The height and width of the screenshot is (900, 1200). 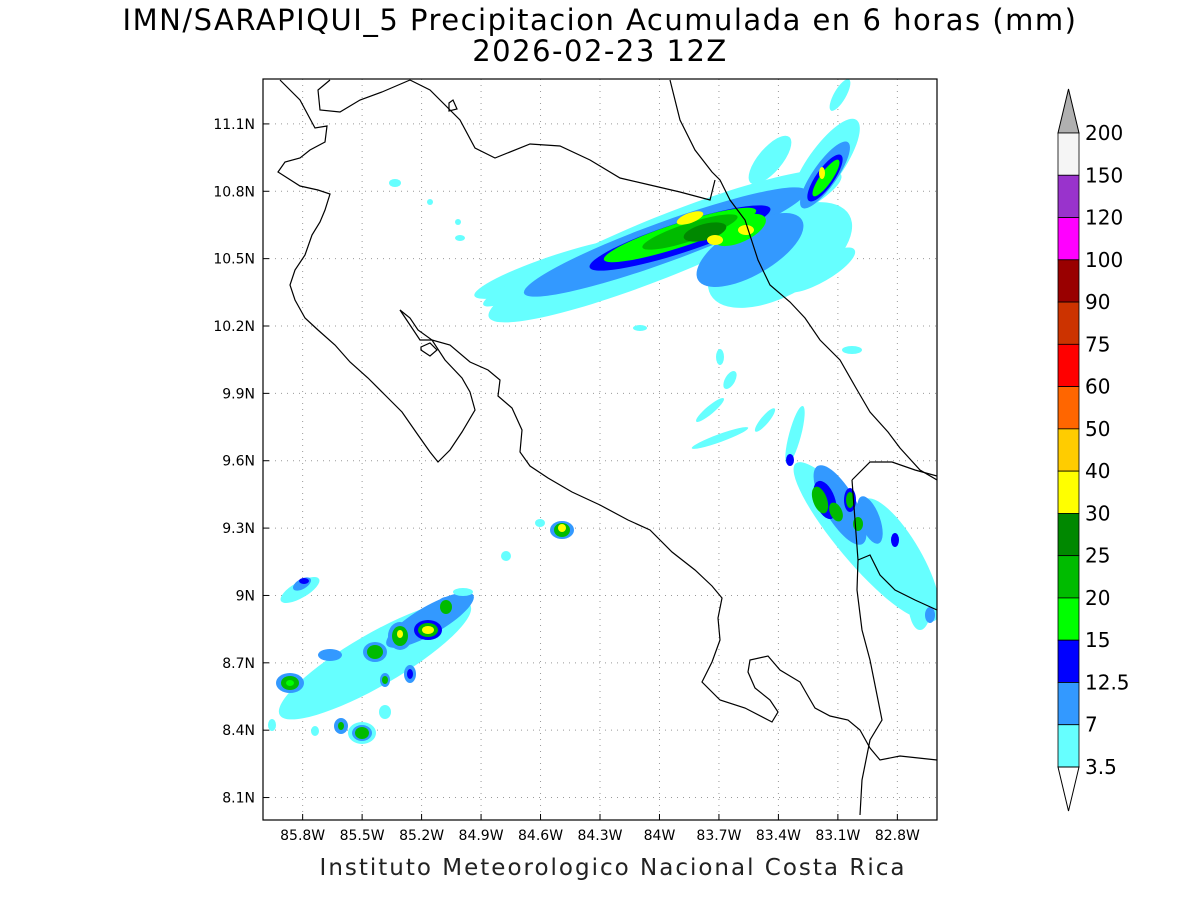 What do you see at coordinates (599, 836) in the screenshot?
I see `lon-tick-label: 84.3W` at bounding box center [599, 836].